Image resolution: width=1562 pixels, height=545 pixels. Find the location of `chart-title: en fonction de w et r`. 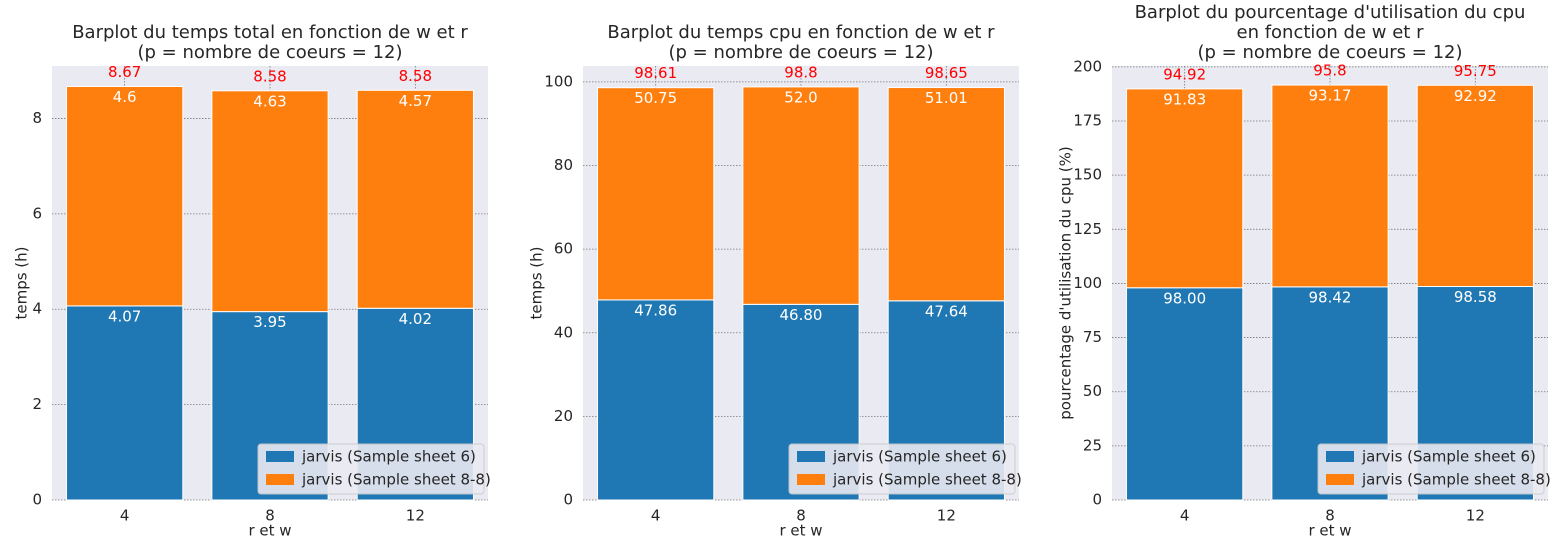

chart-title: en fonction de w et r is located at coordinates (1331, 32).